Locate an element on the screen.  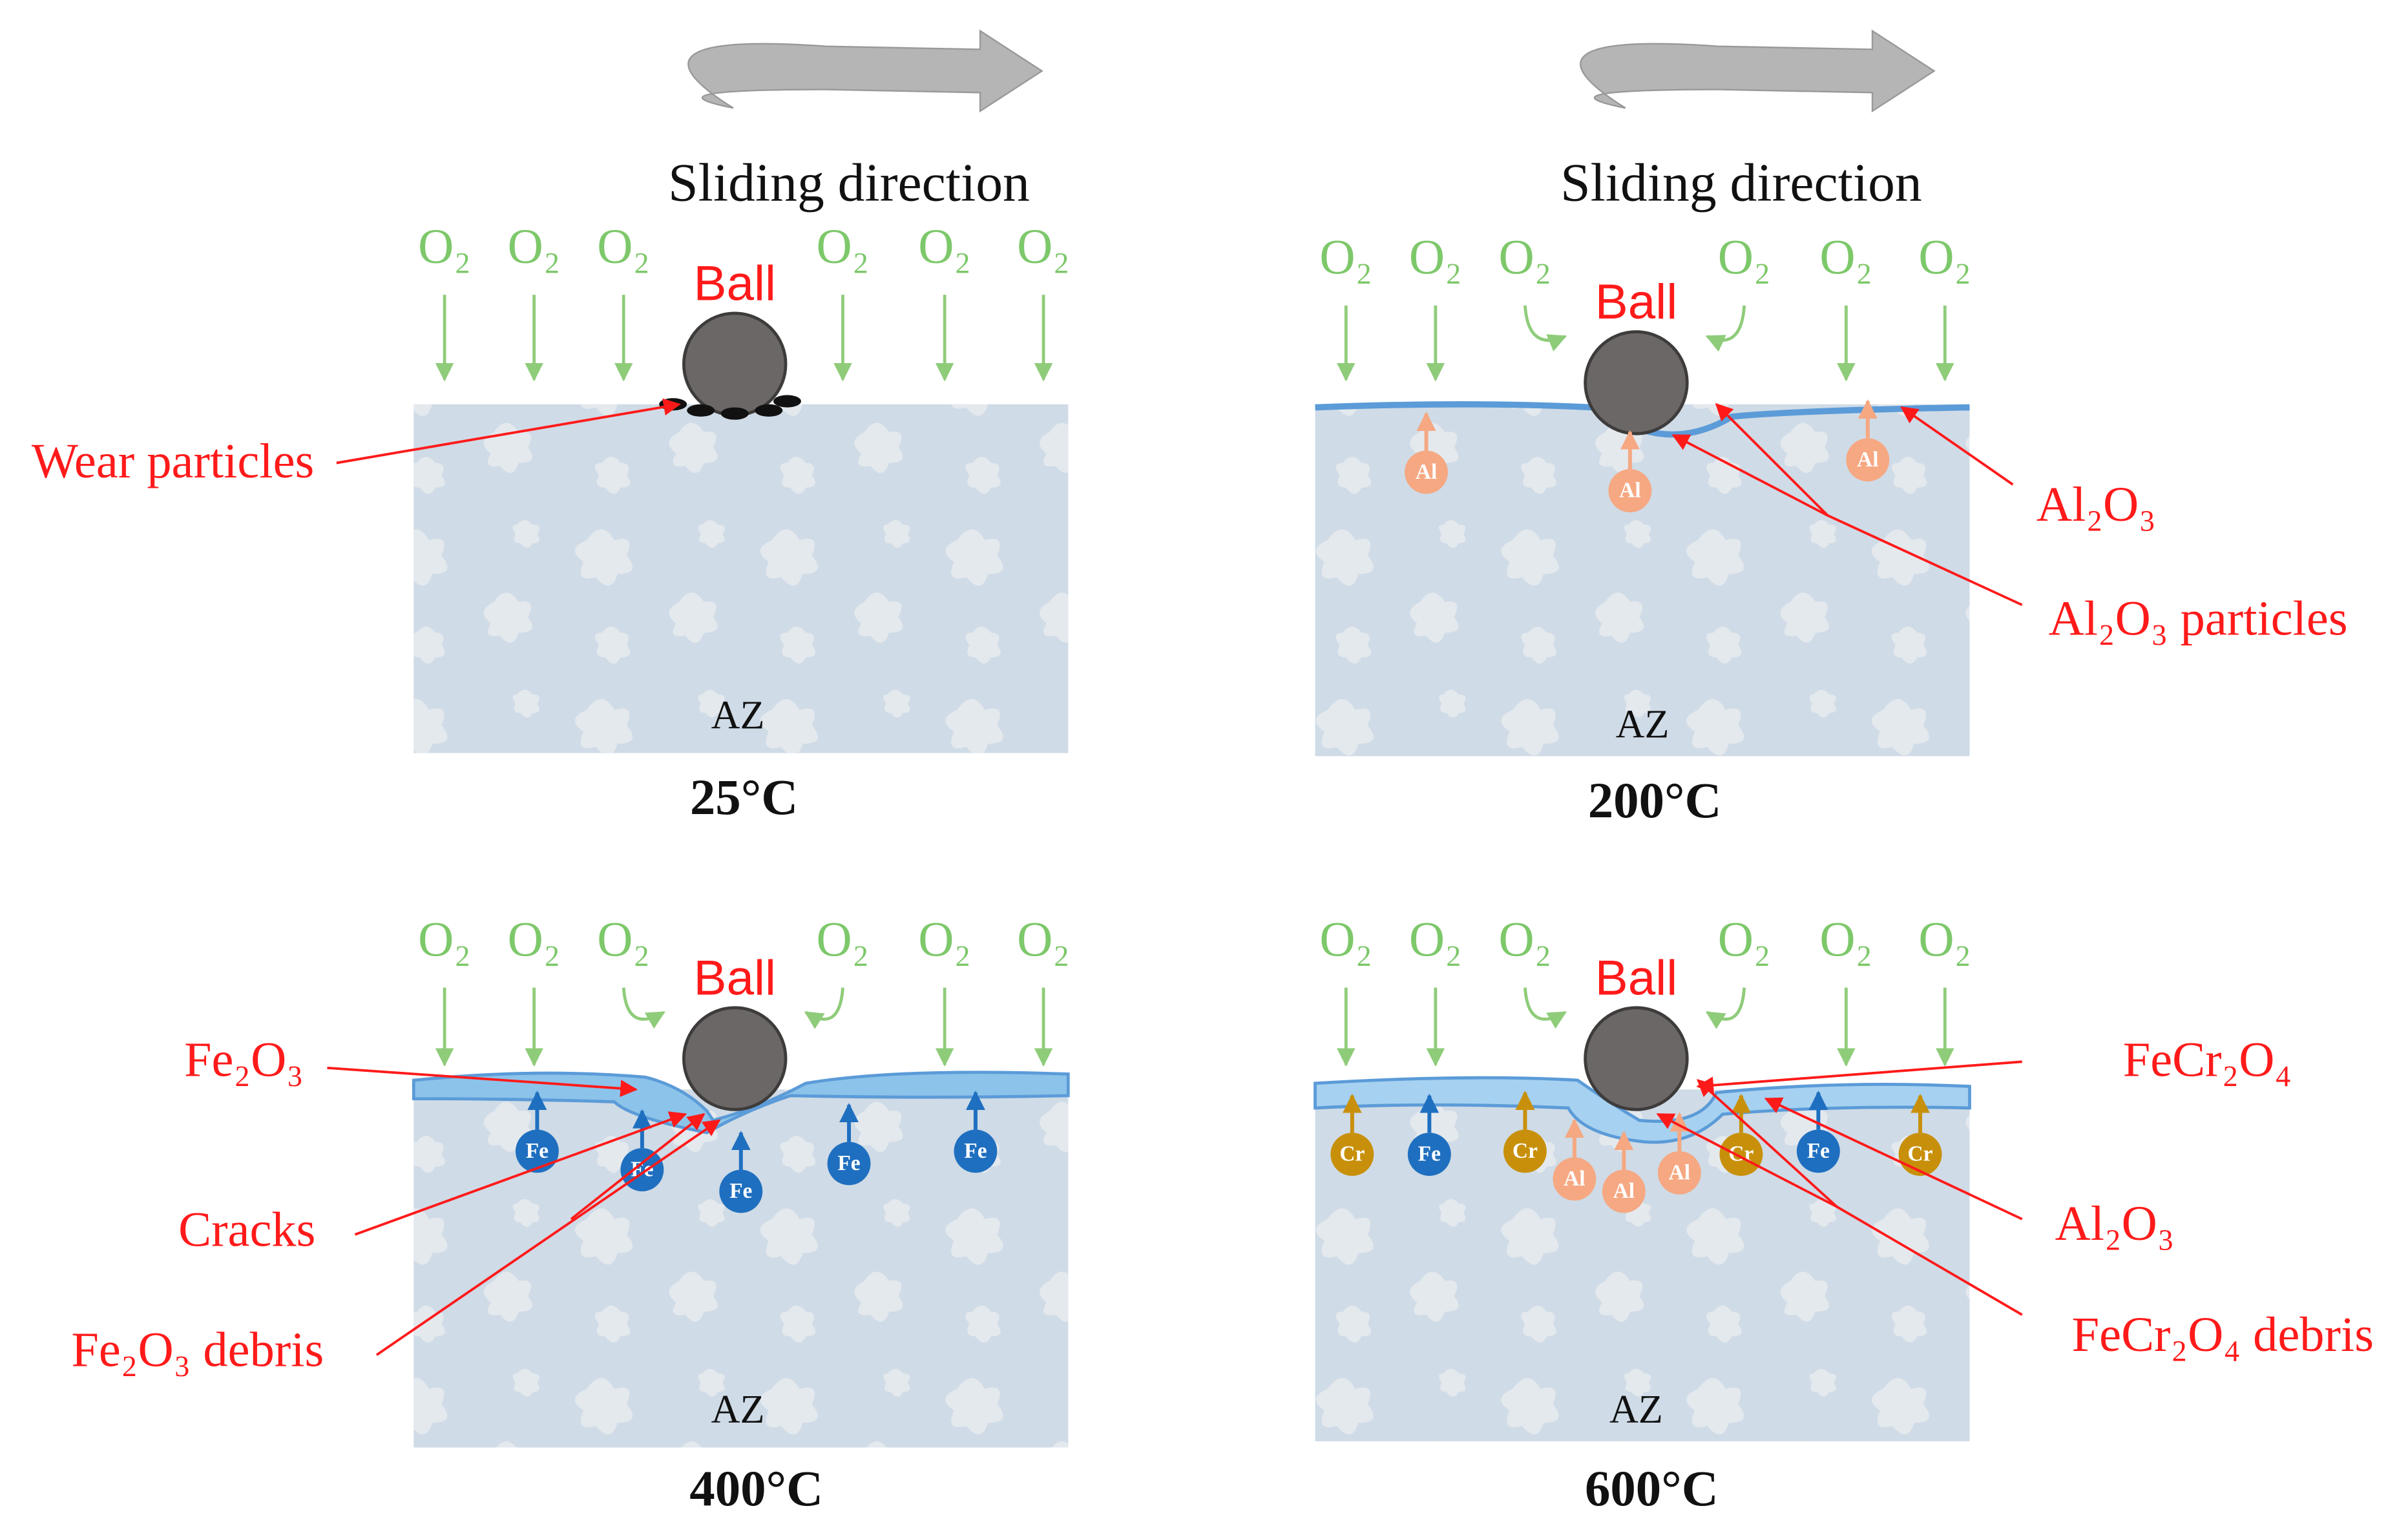
annotation: FeCr₂O₄ is located at coordinates (2208, 1059).